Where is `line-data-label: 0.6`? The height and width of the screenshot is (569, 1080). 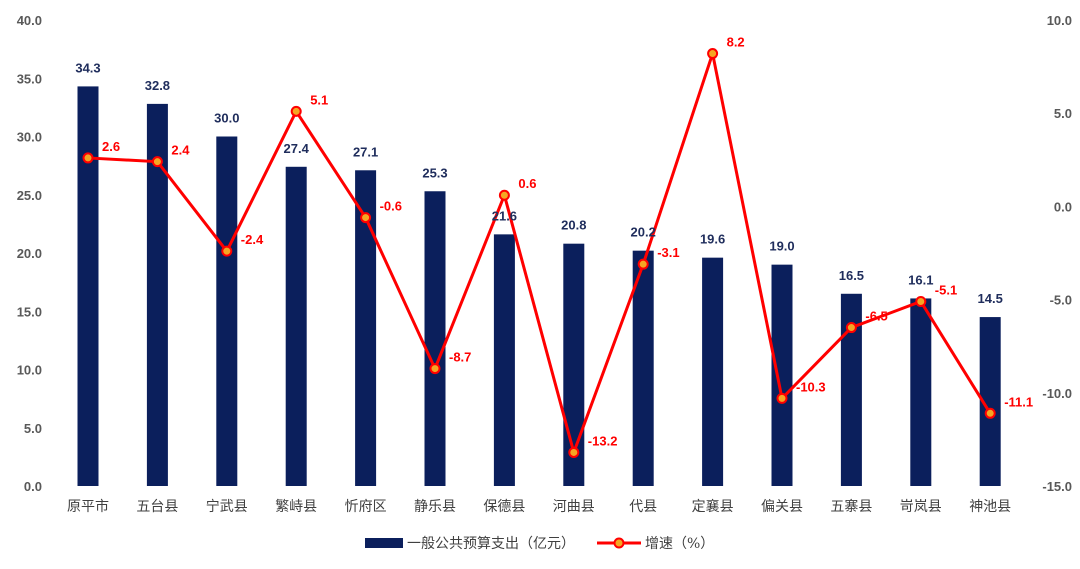
line-data-label: 0.6 is located at coordinates (527, 183).